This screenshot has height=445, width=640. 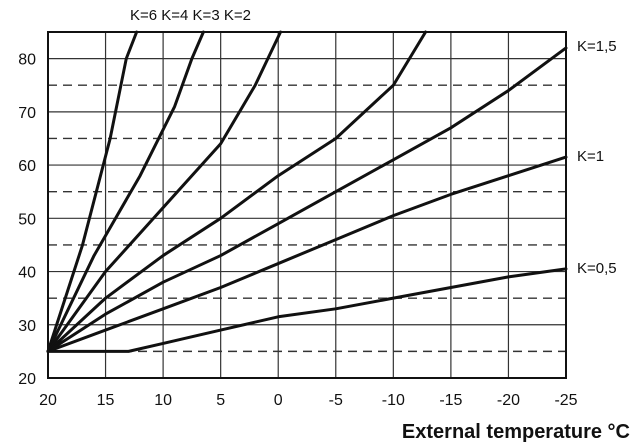 I want to click on curve-label-k1-5: K=1,5, so click(x=597, y=46).